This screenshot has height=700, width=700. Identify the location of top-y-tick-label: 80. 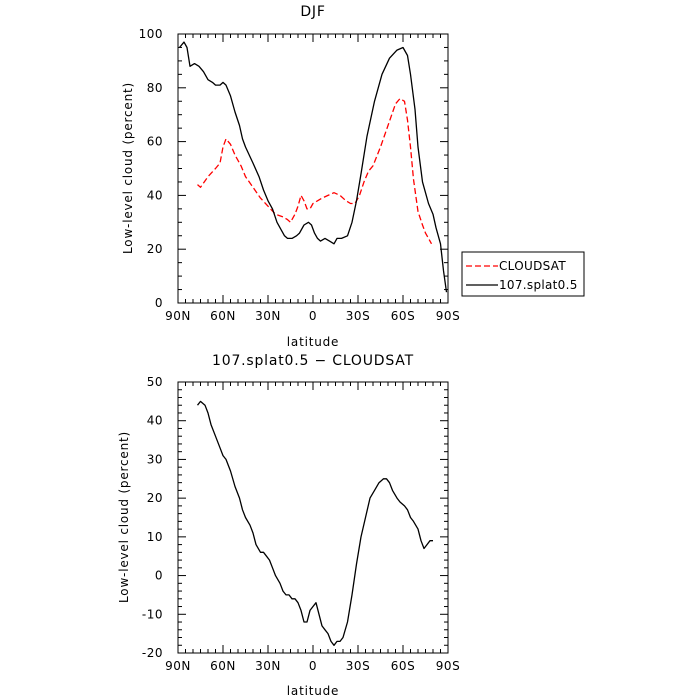
(155, 88).